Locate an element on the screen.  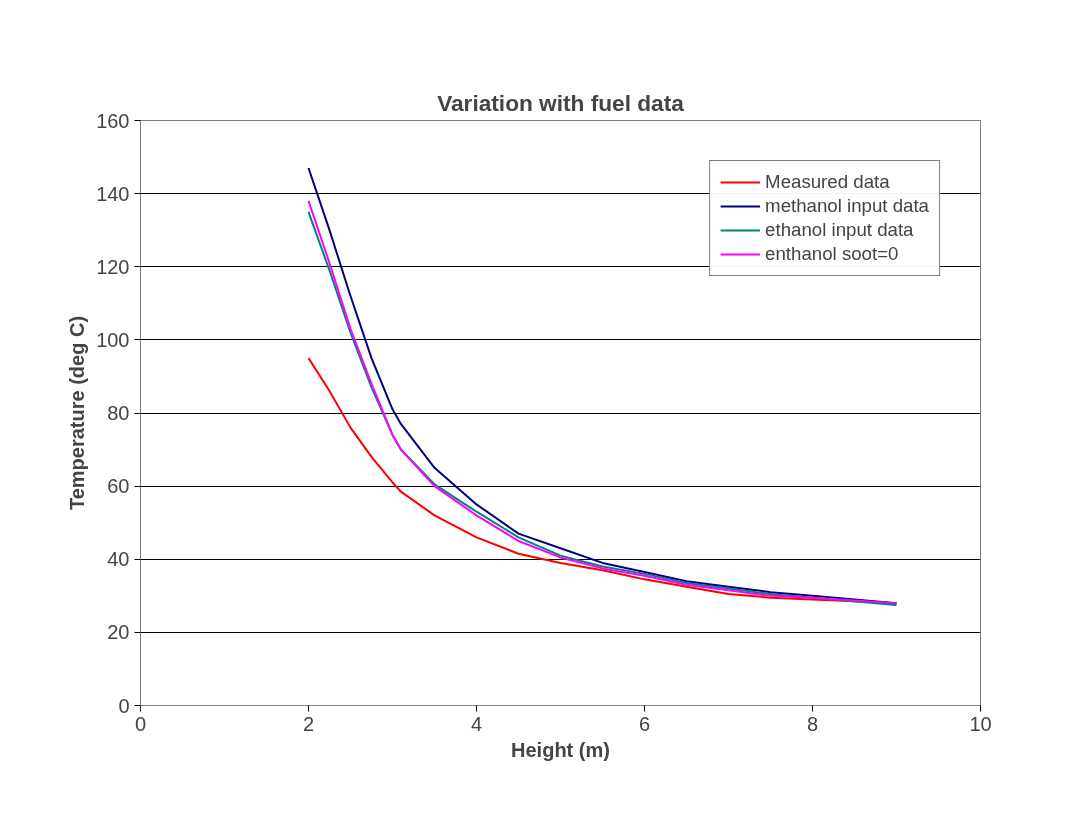
legend-label: methanol input data is located at coordinates (847, 206).